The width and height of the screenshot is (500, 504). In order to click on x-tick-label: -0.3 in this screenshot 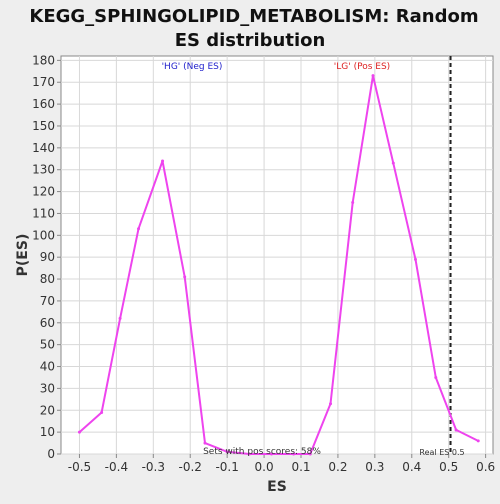, I will do `click(153, 467)`.